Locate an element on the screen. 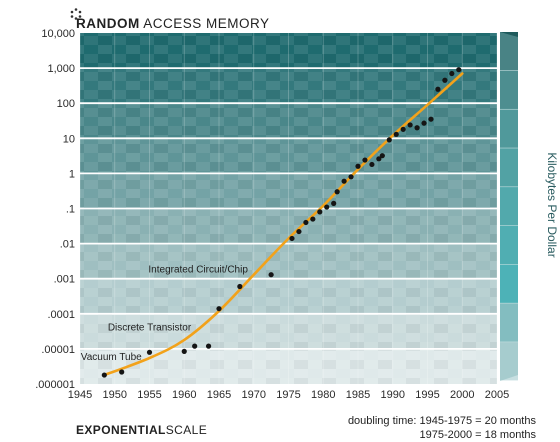 This screenshot has height=442, width=560. y-tick-label: .01 is located at coordinates (67, 245).